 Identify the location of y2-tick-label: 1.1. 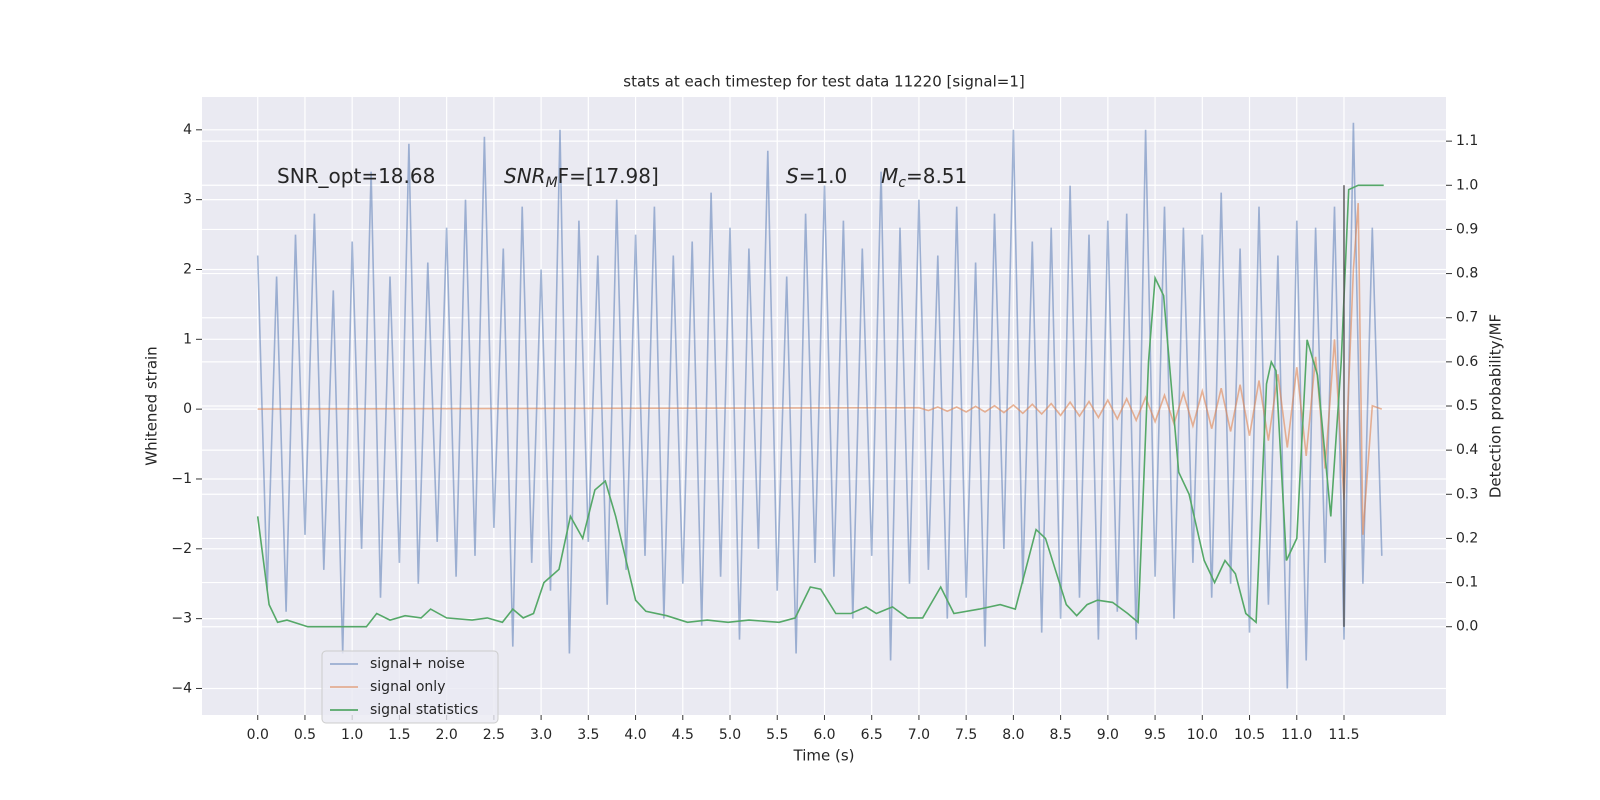
(1467, 141).